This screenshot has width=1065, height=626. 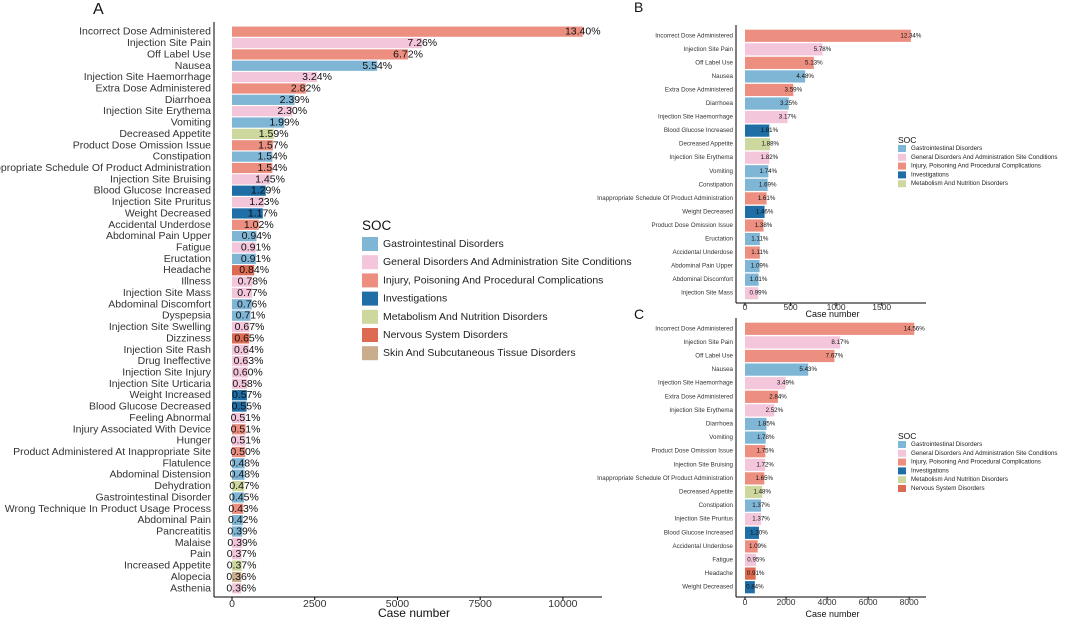 I want to click on category-label: Blood Glucose Decreased, so click(x=150, y=407).